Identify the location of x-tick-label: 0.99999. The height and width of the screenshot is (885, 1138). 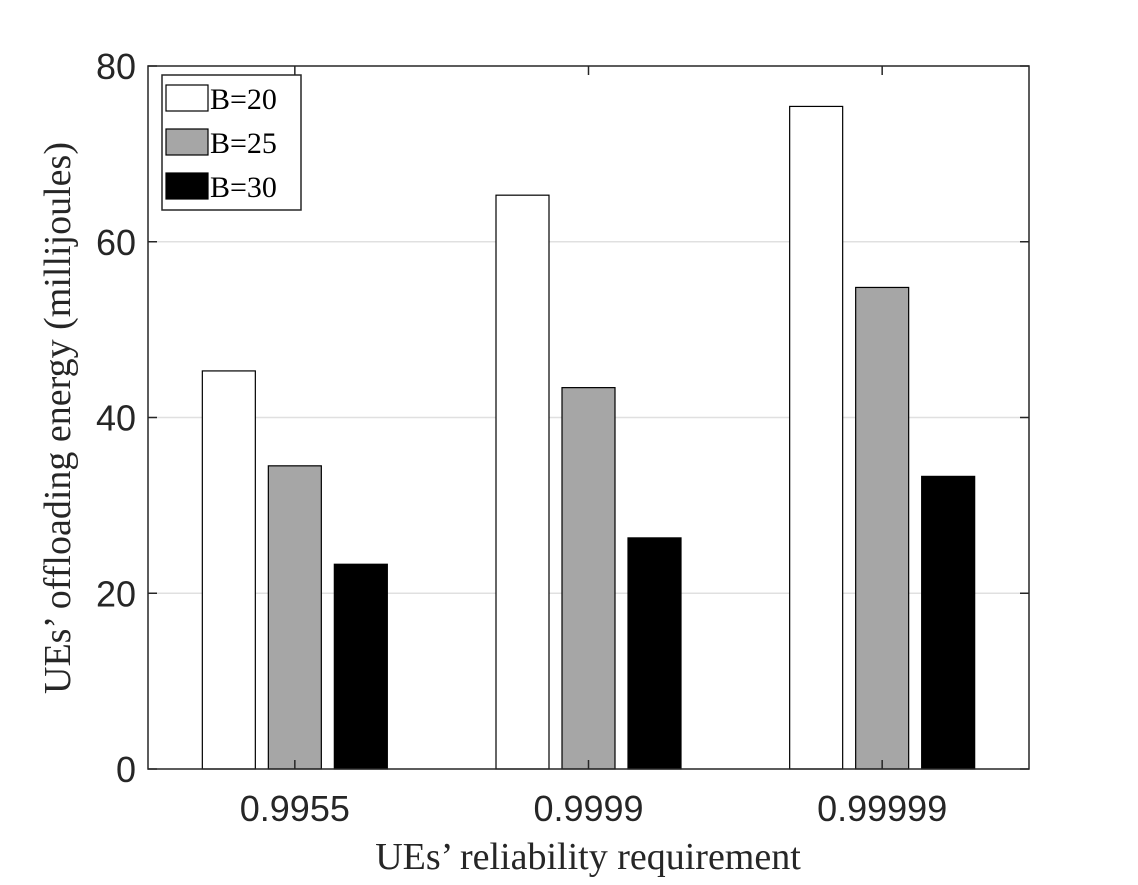
(882, 808).